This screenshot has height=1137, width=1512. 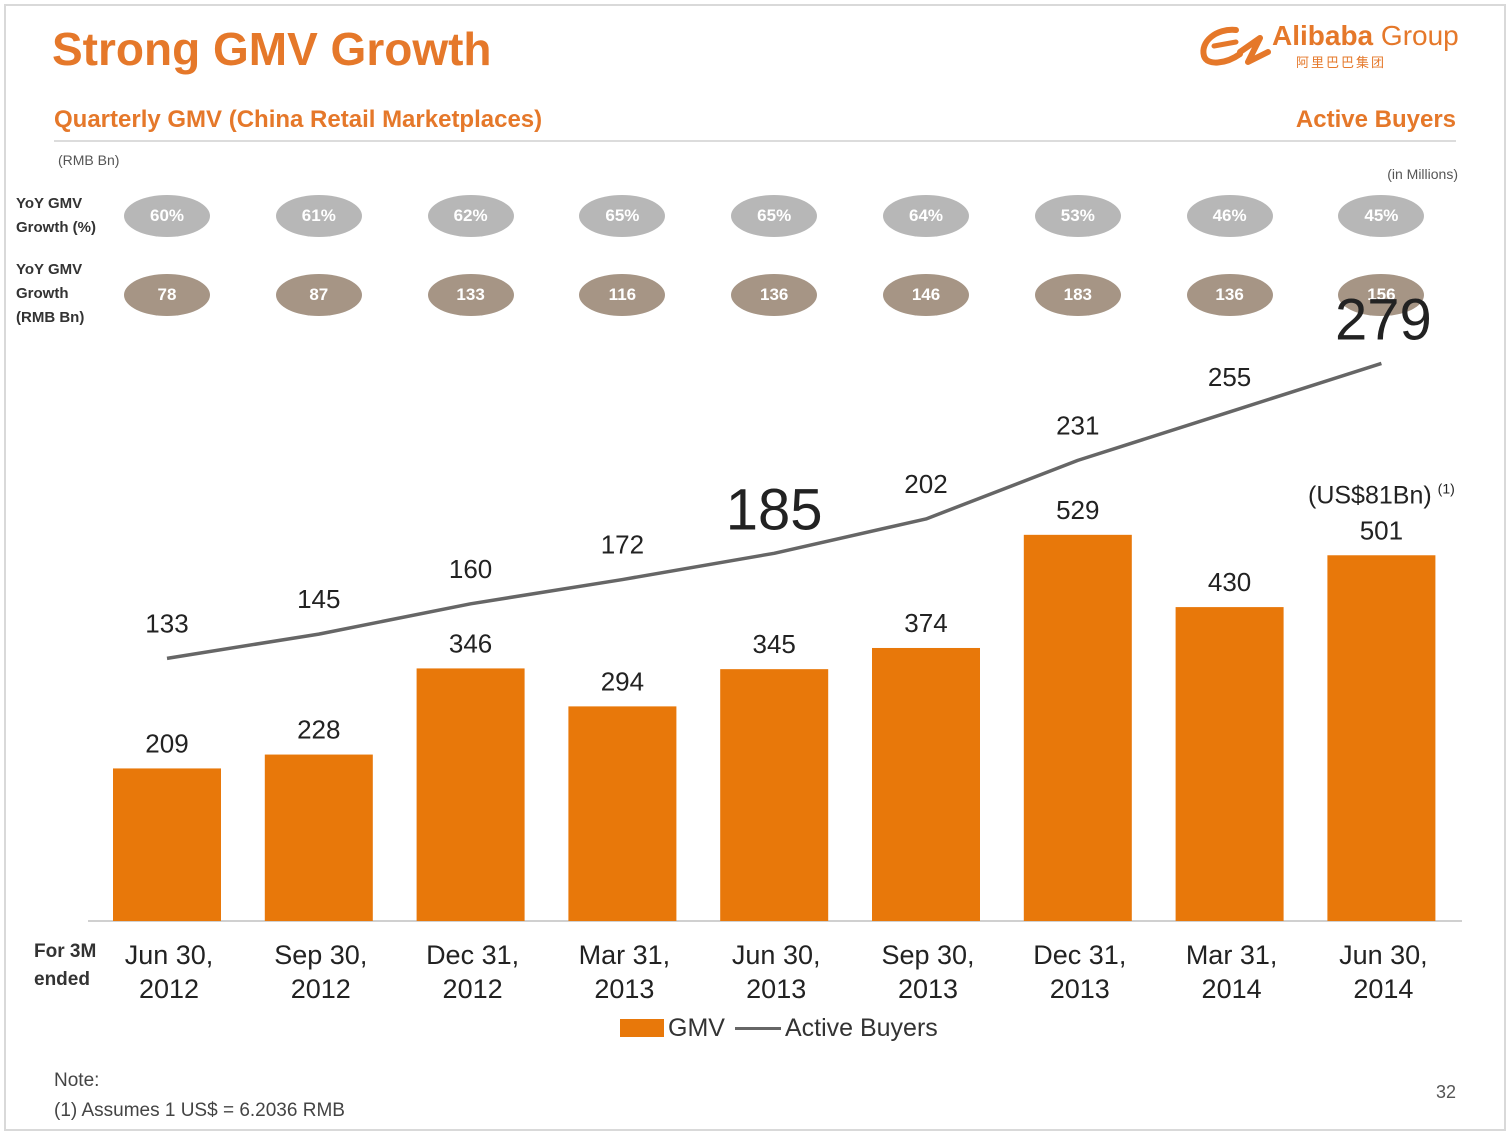 I want to click on yoy-growth-rmb-pill: 87, so click(x=318, y=295).